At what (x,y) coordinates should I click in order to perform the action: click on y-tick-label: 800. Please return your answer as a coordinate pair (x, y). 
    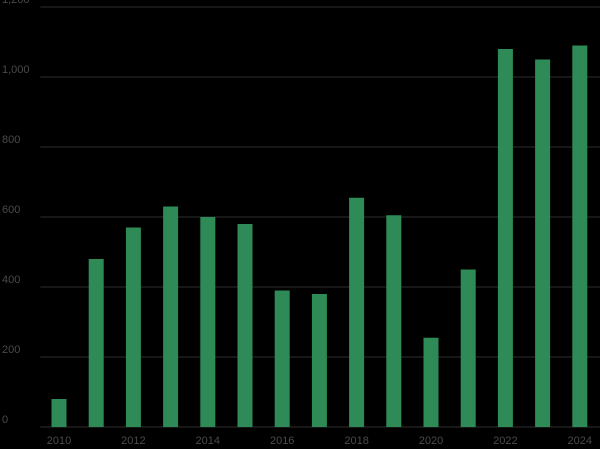
    Looking at the image, I should click on (11, 140).